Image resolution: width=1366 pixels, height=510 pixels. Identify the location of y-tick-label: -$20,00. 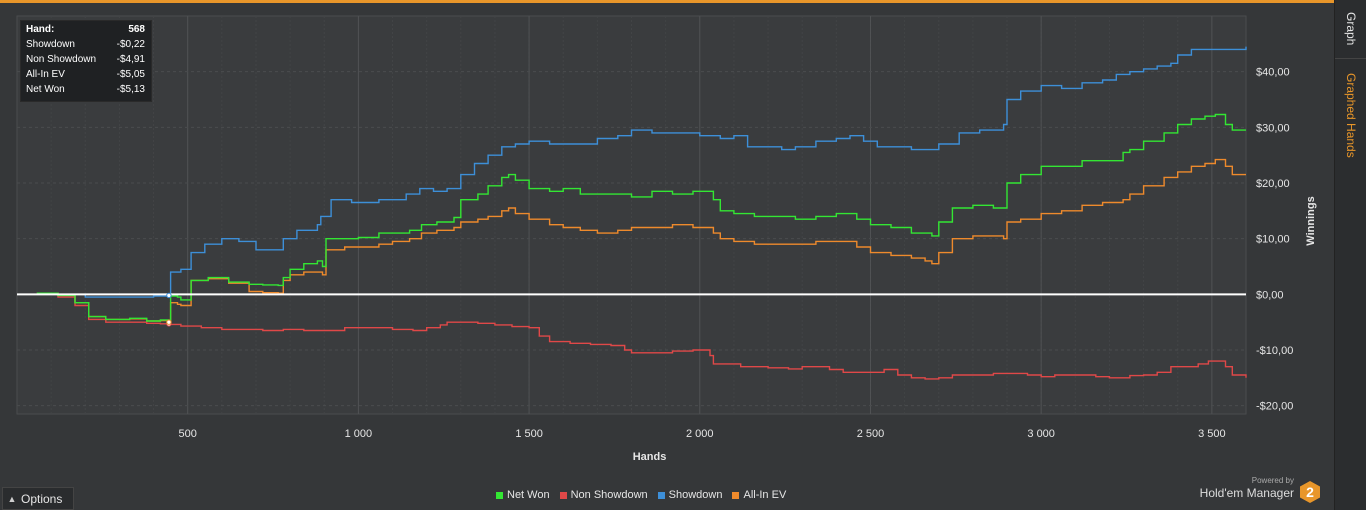
(1274, 407).